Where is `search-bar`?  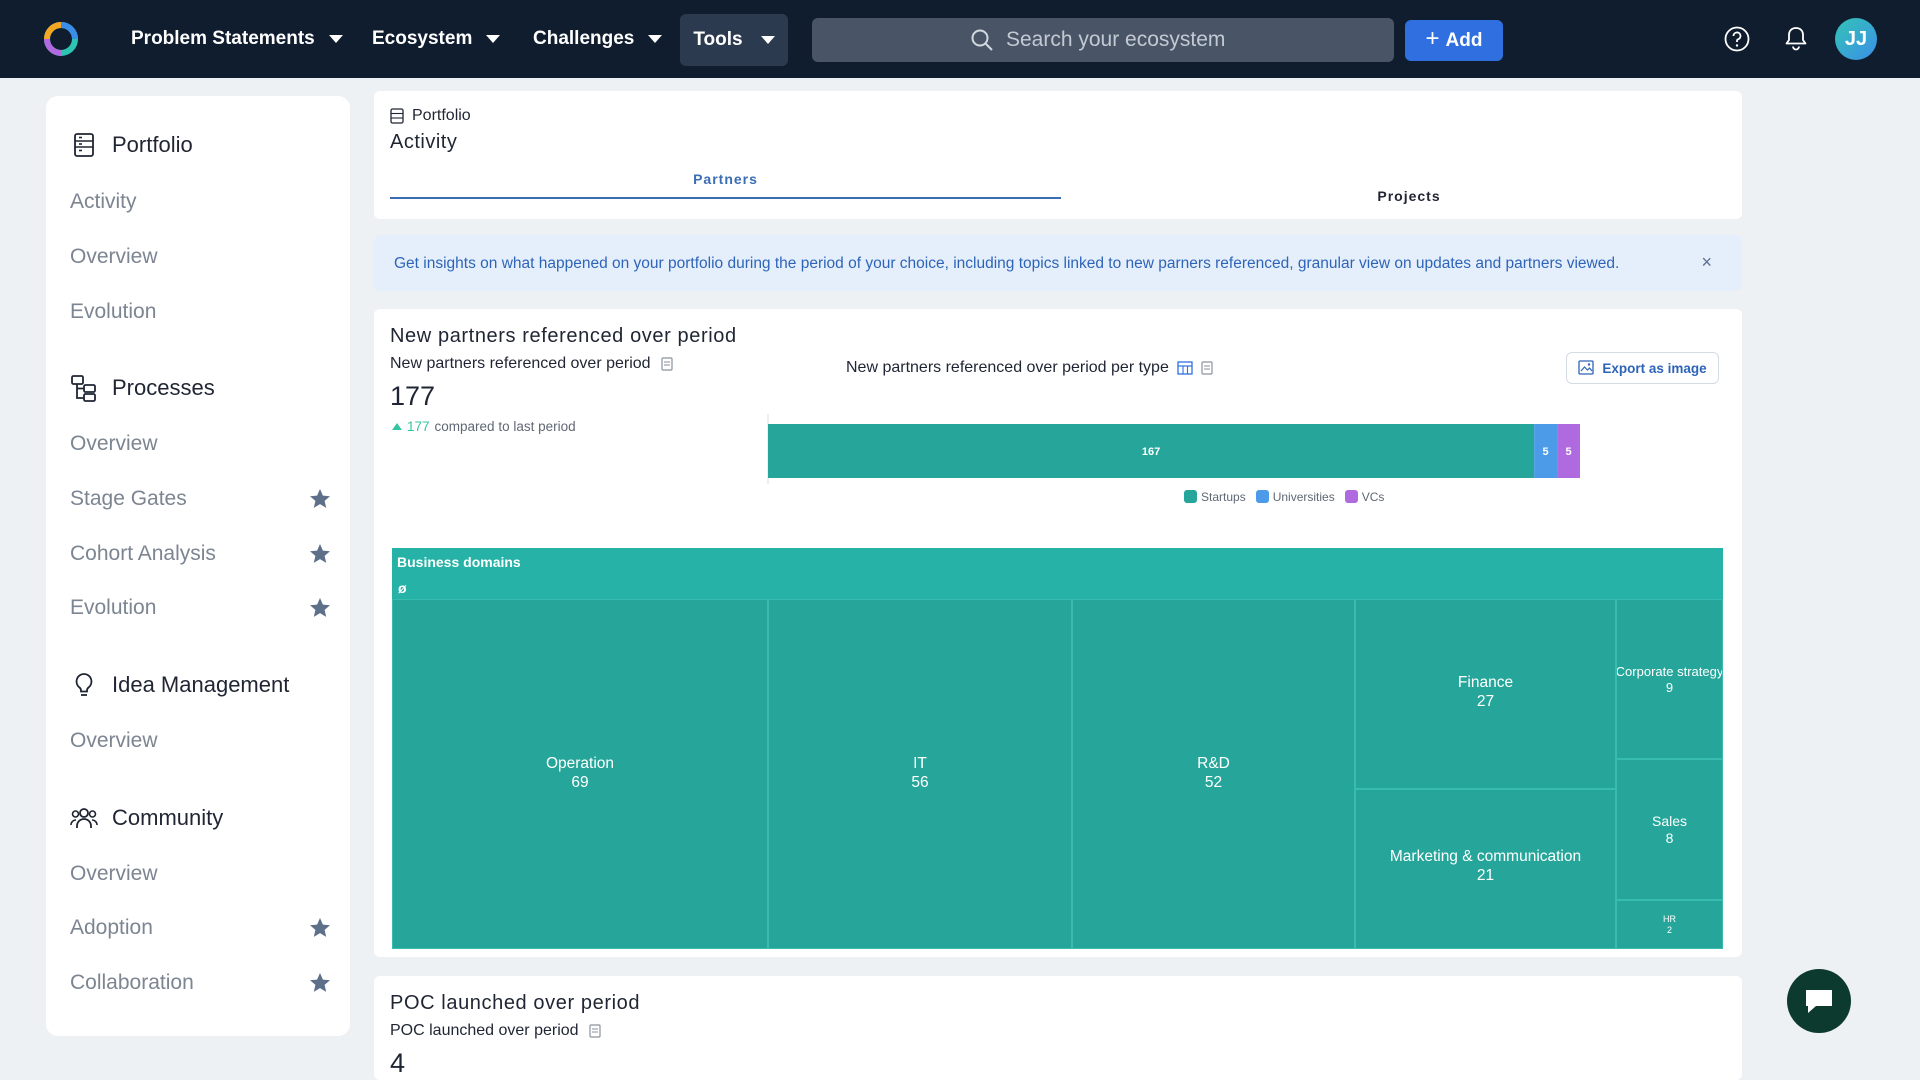 search-bar is located at coordinates (1103, 40).